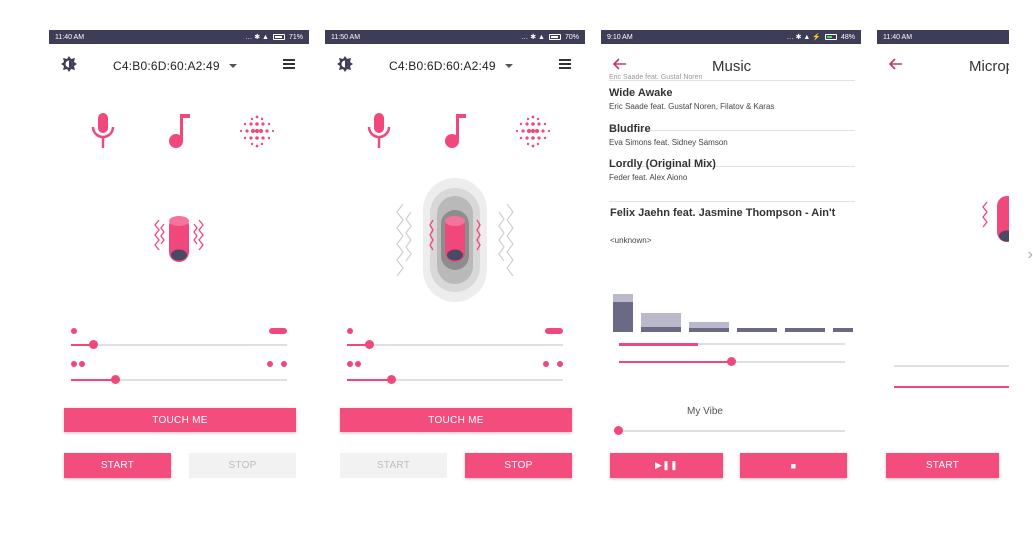 The width and height of the screenshot is (1033, 559). I want to click on phone-screen-4: 11:40 AM Microp START, so click(943, 280).